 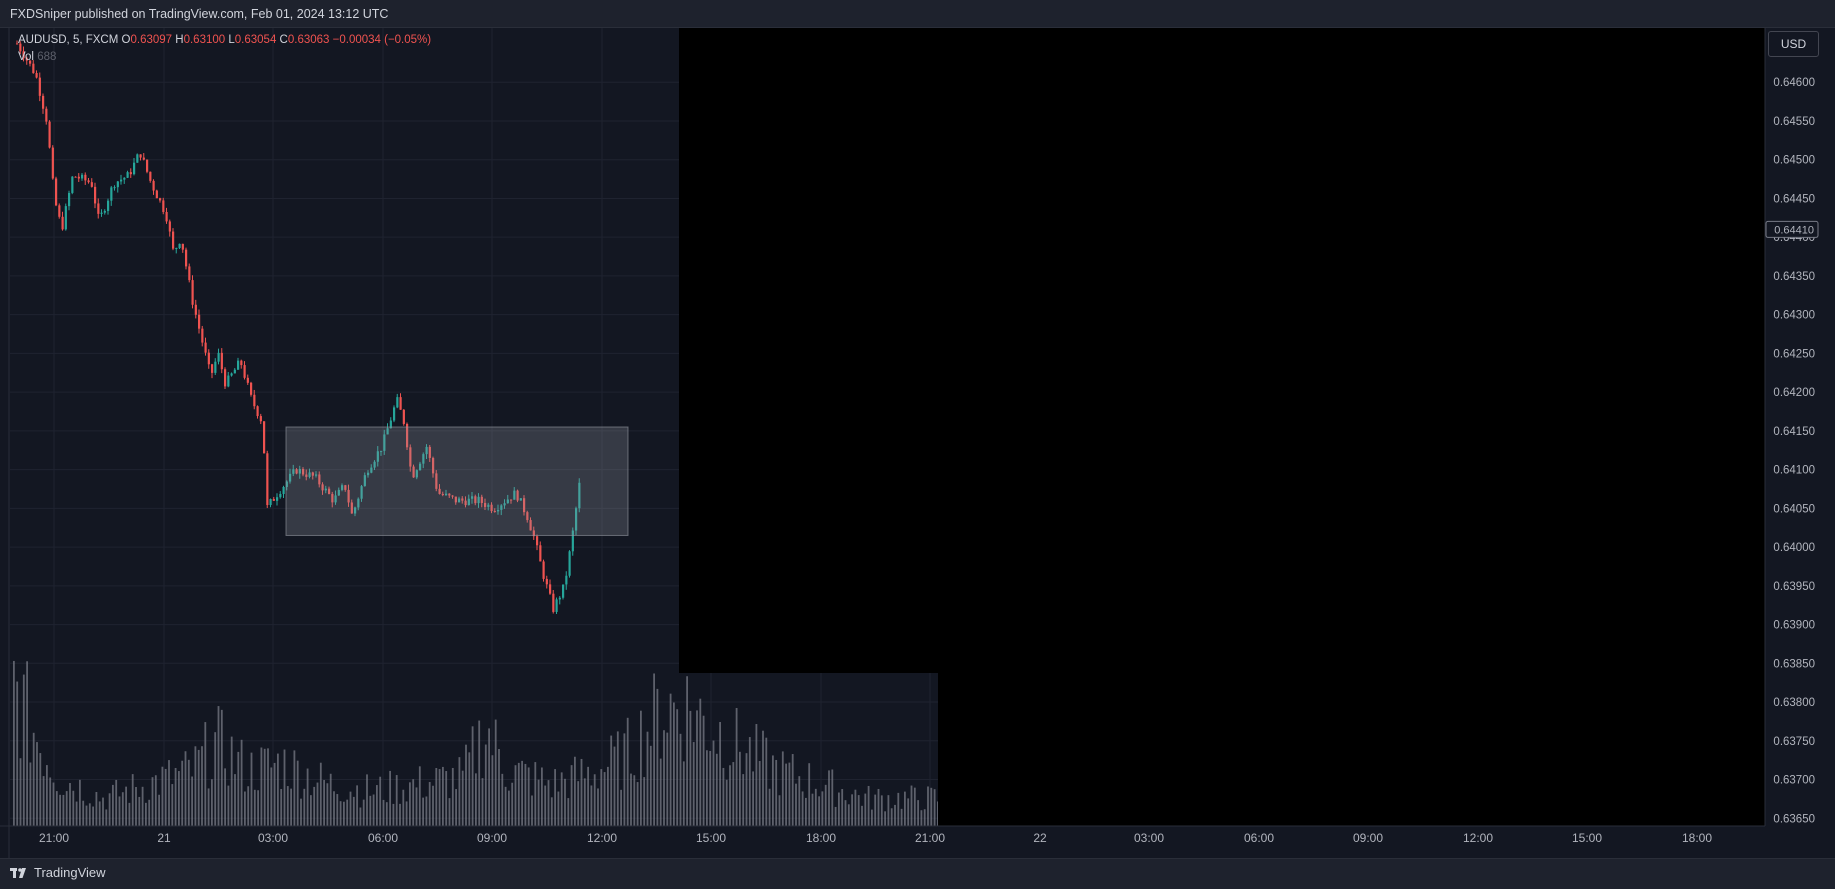 What do you see at coordinates (1697, 838) in the screenshot?
I see `time-axis-label: 18:00` at bounding box center [1697, 838].